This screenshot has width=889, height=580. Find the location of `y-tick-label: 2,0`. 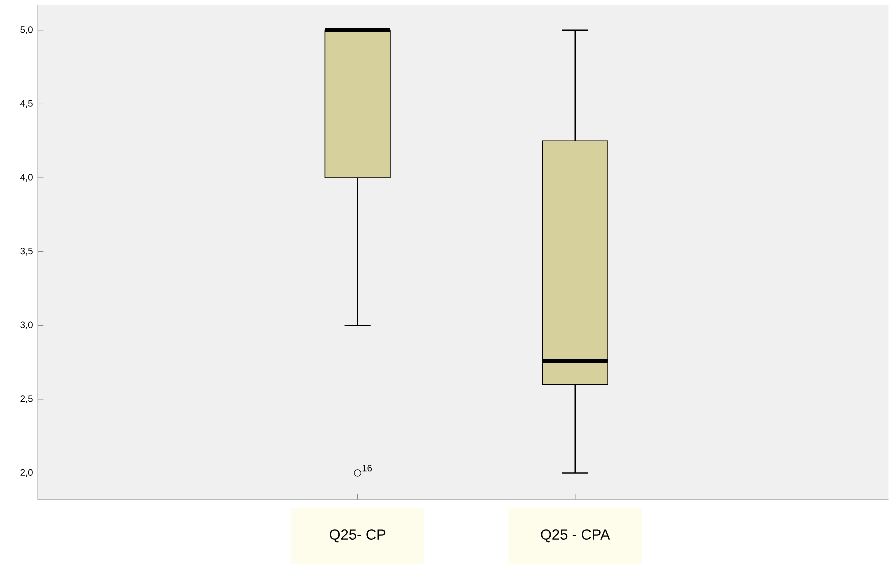

y-tick-label: 2,0 is located at coordinates (26, 474).